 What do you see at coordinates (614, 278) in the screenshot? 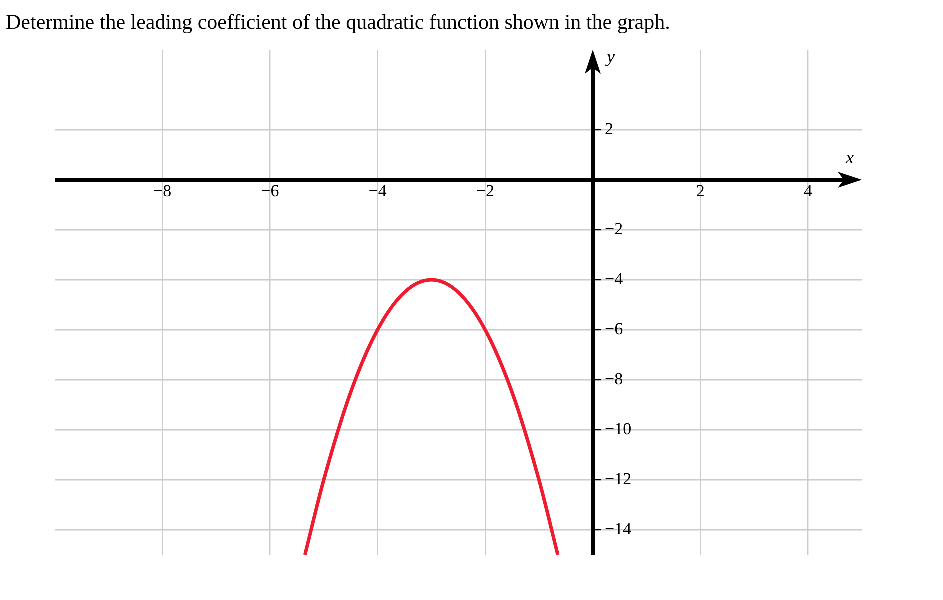
I see `y-tick-label: −4` at bounding box center [614, 278].